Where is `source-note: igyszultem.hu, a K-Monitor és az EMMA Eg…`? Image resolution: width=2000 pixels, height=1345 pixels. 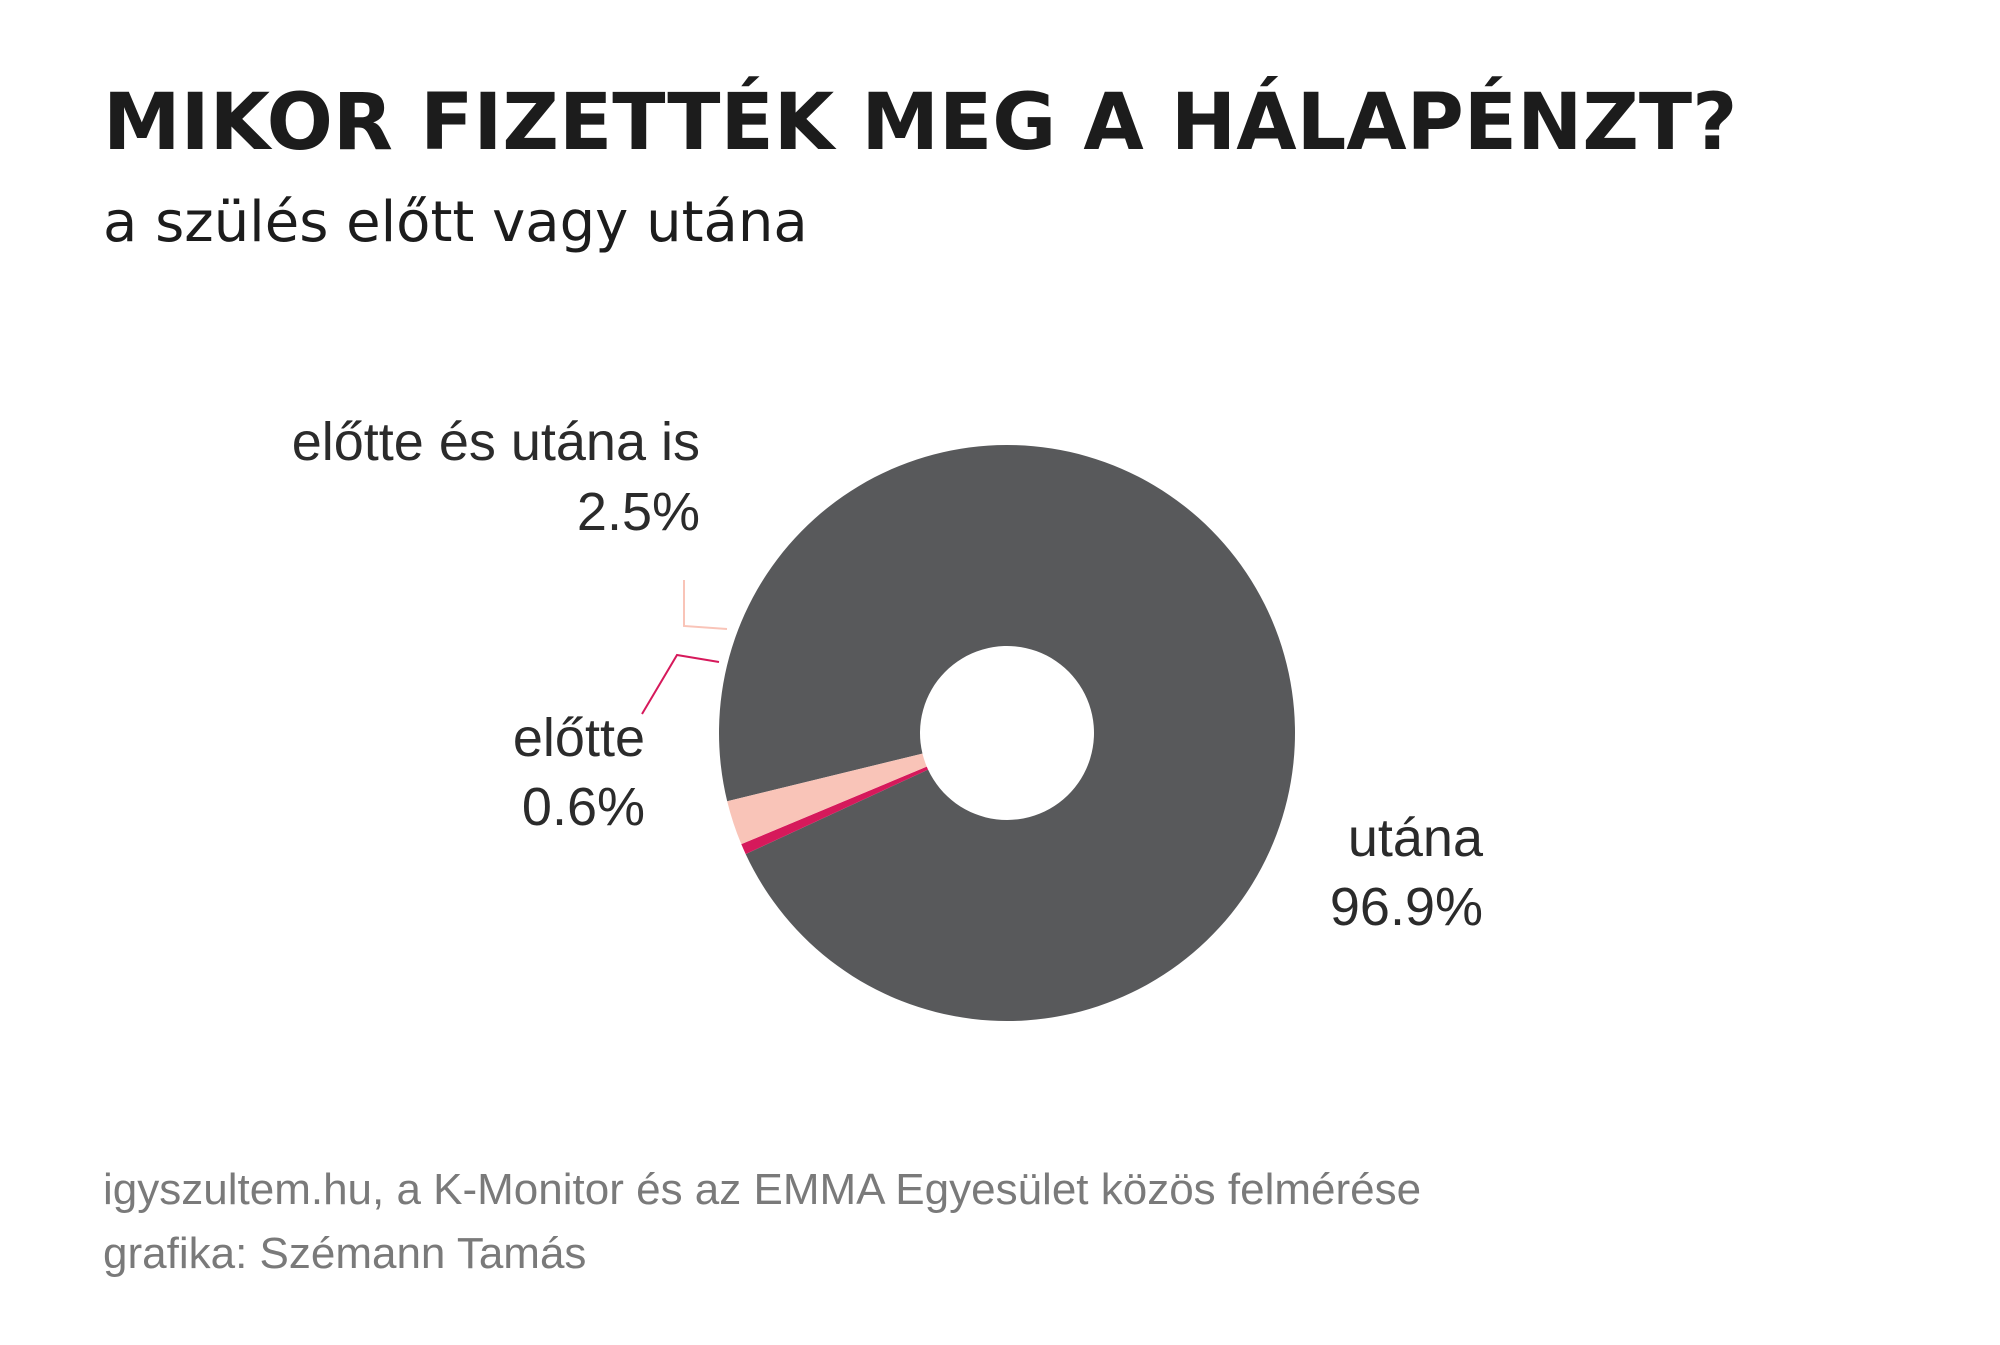
source-note: igyszultem.hu, a K-Monitor és az EMMA Eg… is located at coordinates (762, 1189).